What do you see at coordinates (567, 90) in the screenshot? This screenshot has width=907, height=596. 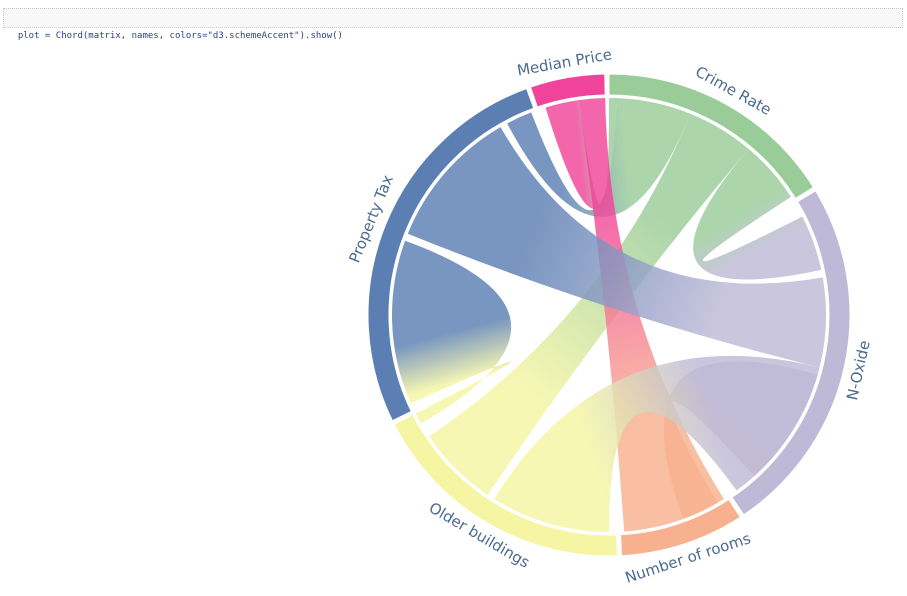 I see `arc-median-price` at bounding box center [567, 90].